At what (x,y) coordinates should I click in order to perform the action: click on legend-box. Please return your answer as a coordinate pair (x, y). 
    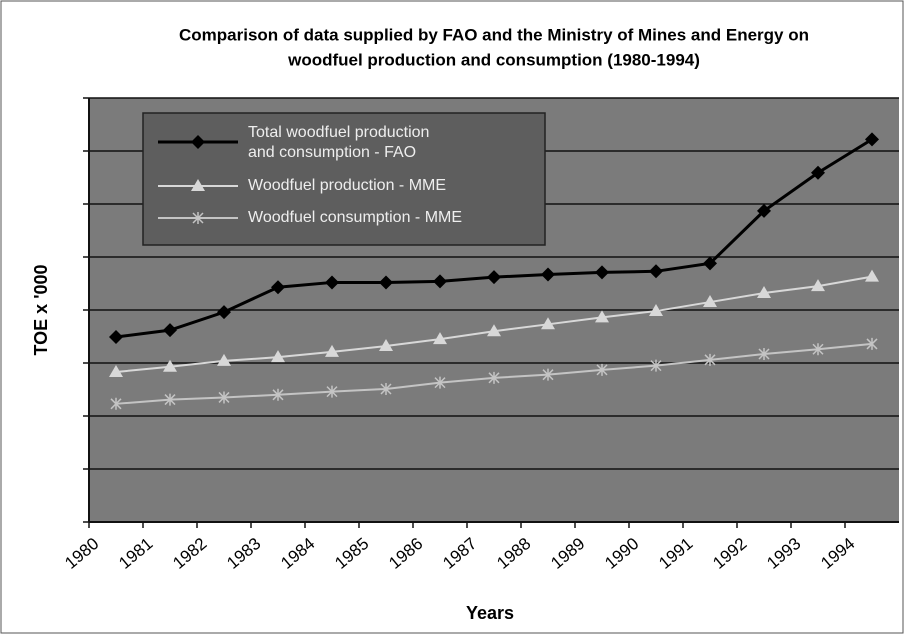
    Looking at the image, I should click on (344, 179).